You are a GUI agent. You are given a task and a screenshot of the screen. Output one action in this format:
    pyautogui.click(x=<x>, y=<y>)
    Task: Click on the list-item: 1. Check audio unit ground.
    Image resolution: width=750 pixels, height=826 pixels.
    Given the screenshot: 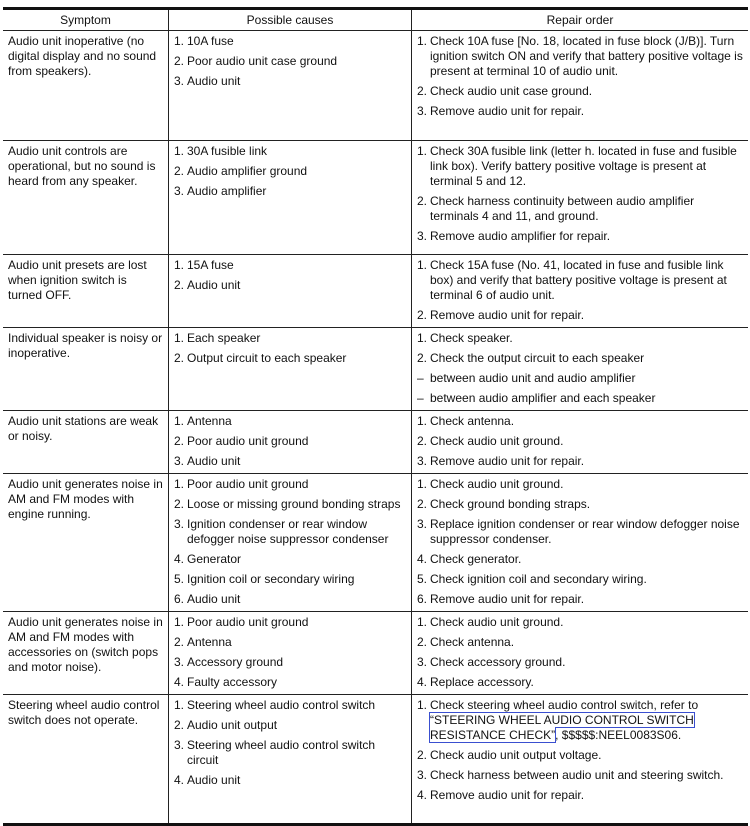 What is the action you would take?
    pyautogui.click(x=580, y=484)
    